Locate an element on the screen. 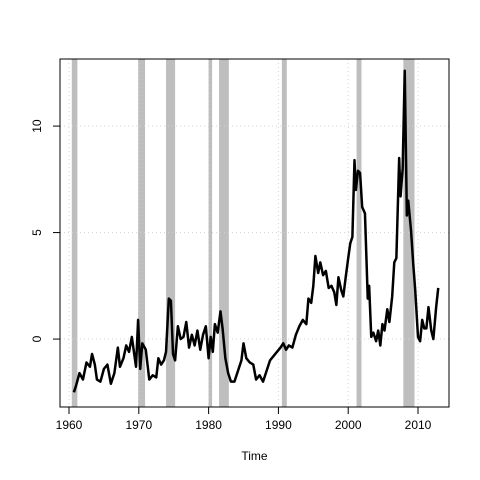  y-tick-label: 0 is located at coordinates (37, 338).